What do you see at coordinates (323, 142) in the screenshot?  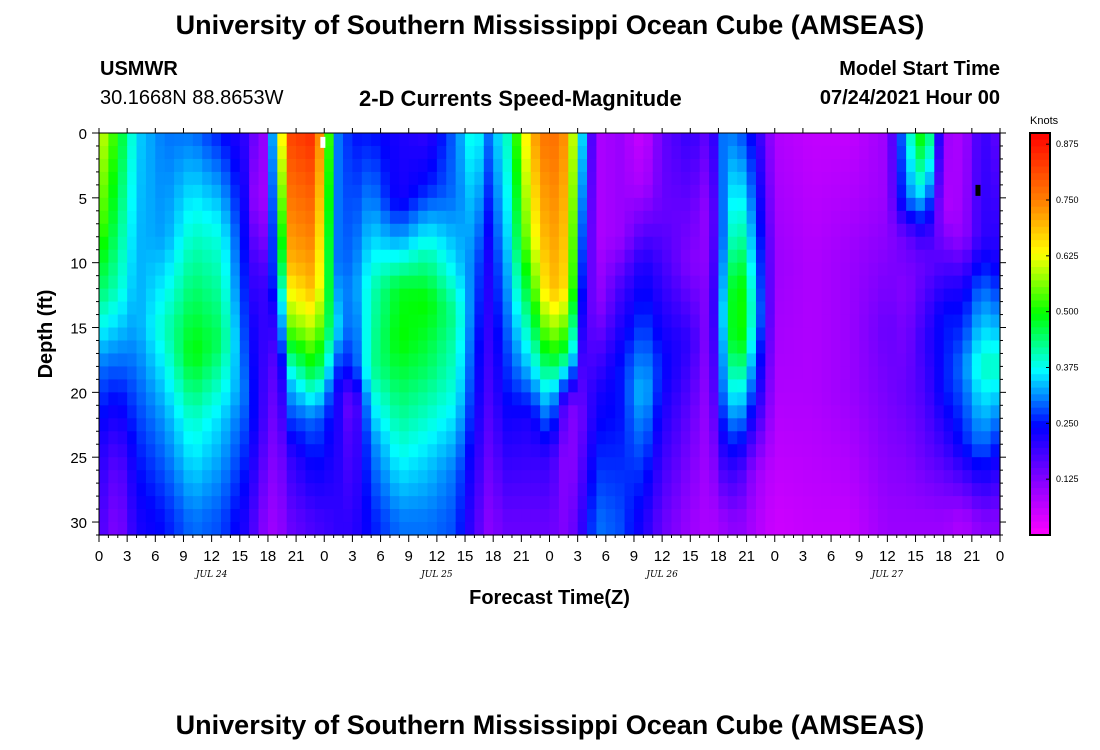 I see `heatmap-marker` at bounding box center [323, 142].